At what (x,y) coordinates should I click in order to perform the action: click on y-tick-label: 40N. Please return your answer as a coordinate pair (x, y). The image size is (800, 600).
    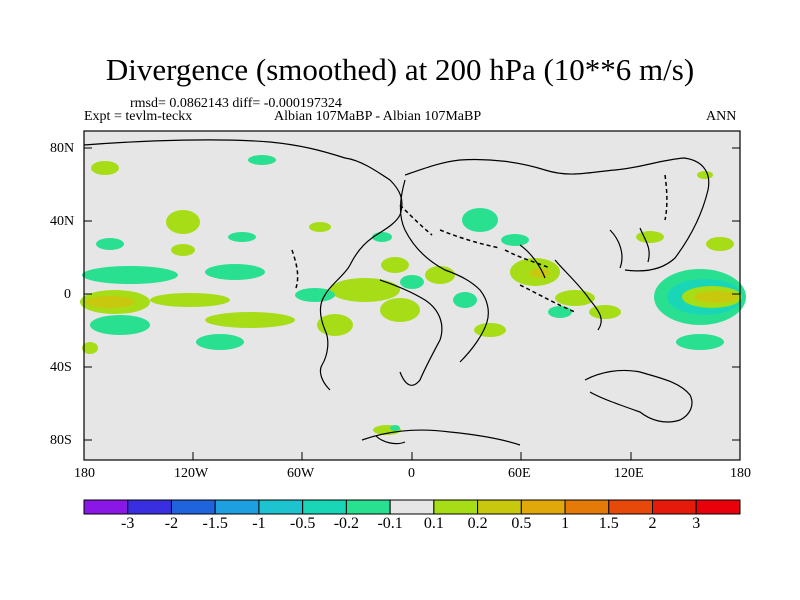
    Looking at the image, I should click on (62, 221).